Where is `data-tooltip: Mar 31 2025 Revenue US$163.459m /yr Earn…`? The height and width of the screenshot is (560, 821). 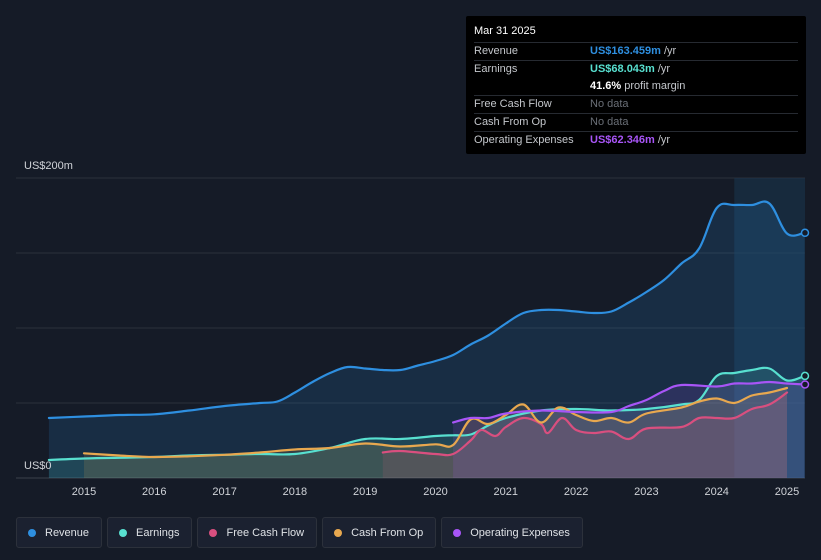 data-tooltip: Mar 31 2025 Revenue US$163.459m /yr Earn… is located at coordinates (636, 85).